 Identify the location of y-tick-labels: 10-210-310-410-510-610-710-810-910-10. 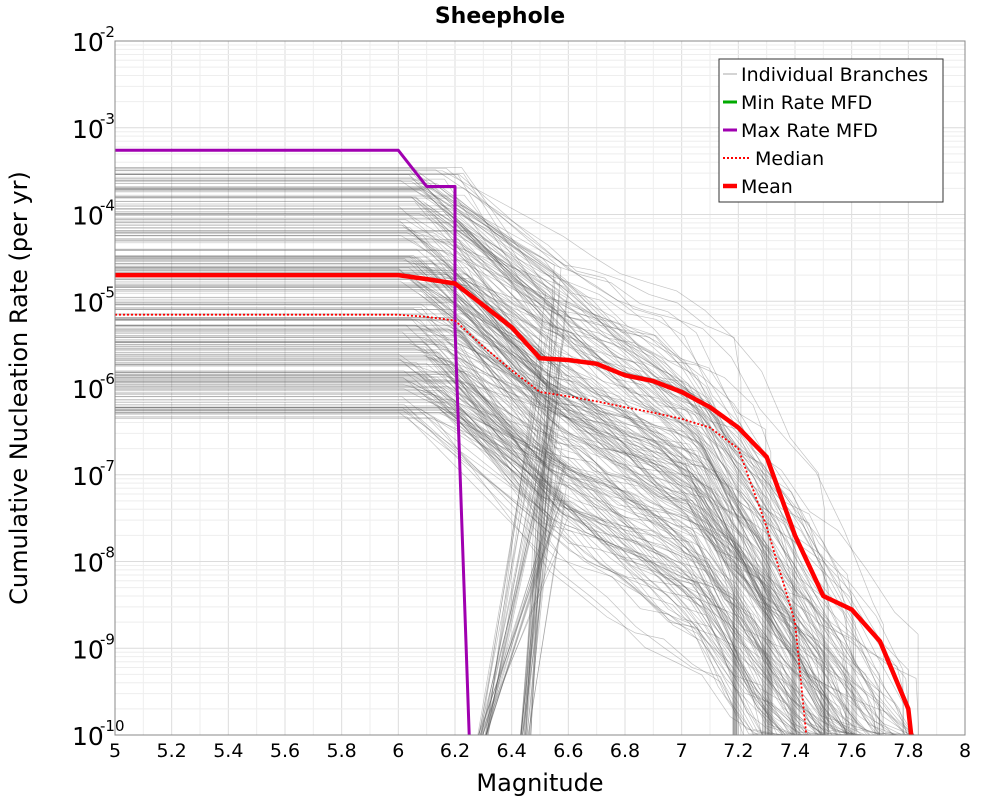
(98, 387).